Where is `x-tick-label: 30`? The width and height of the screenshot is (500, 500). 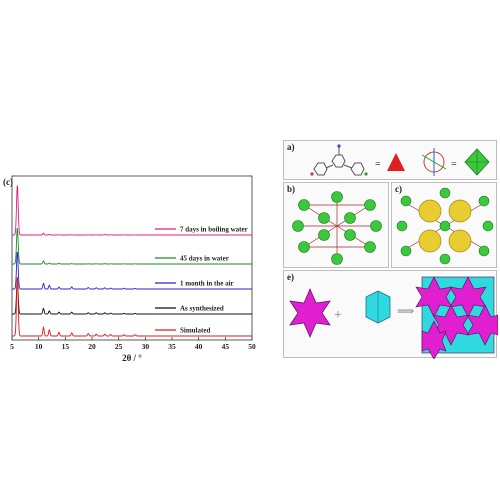 x-tick-label: 30 is located at coordinates (146, 346).